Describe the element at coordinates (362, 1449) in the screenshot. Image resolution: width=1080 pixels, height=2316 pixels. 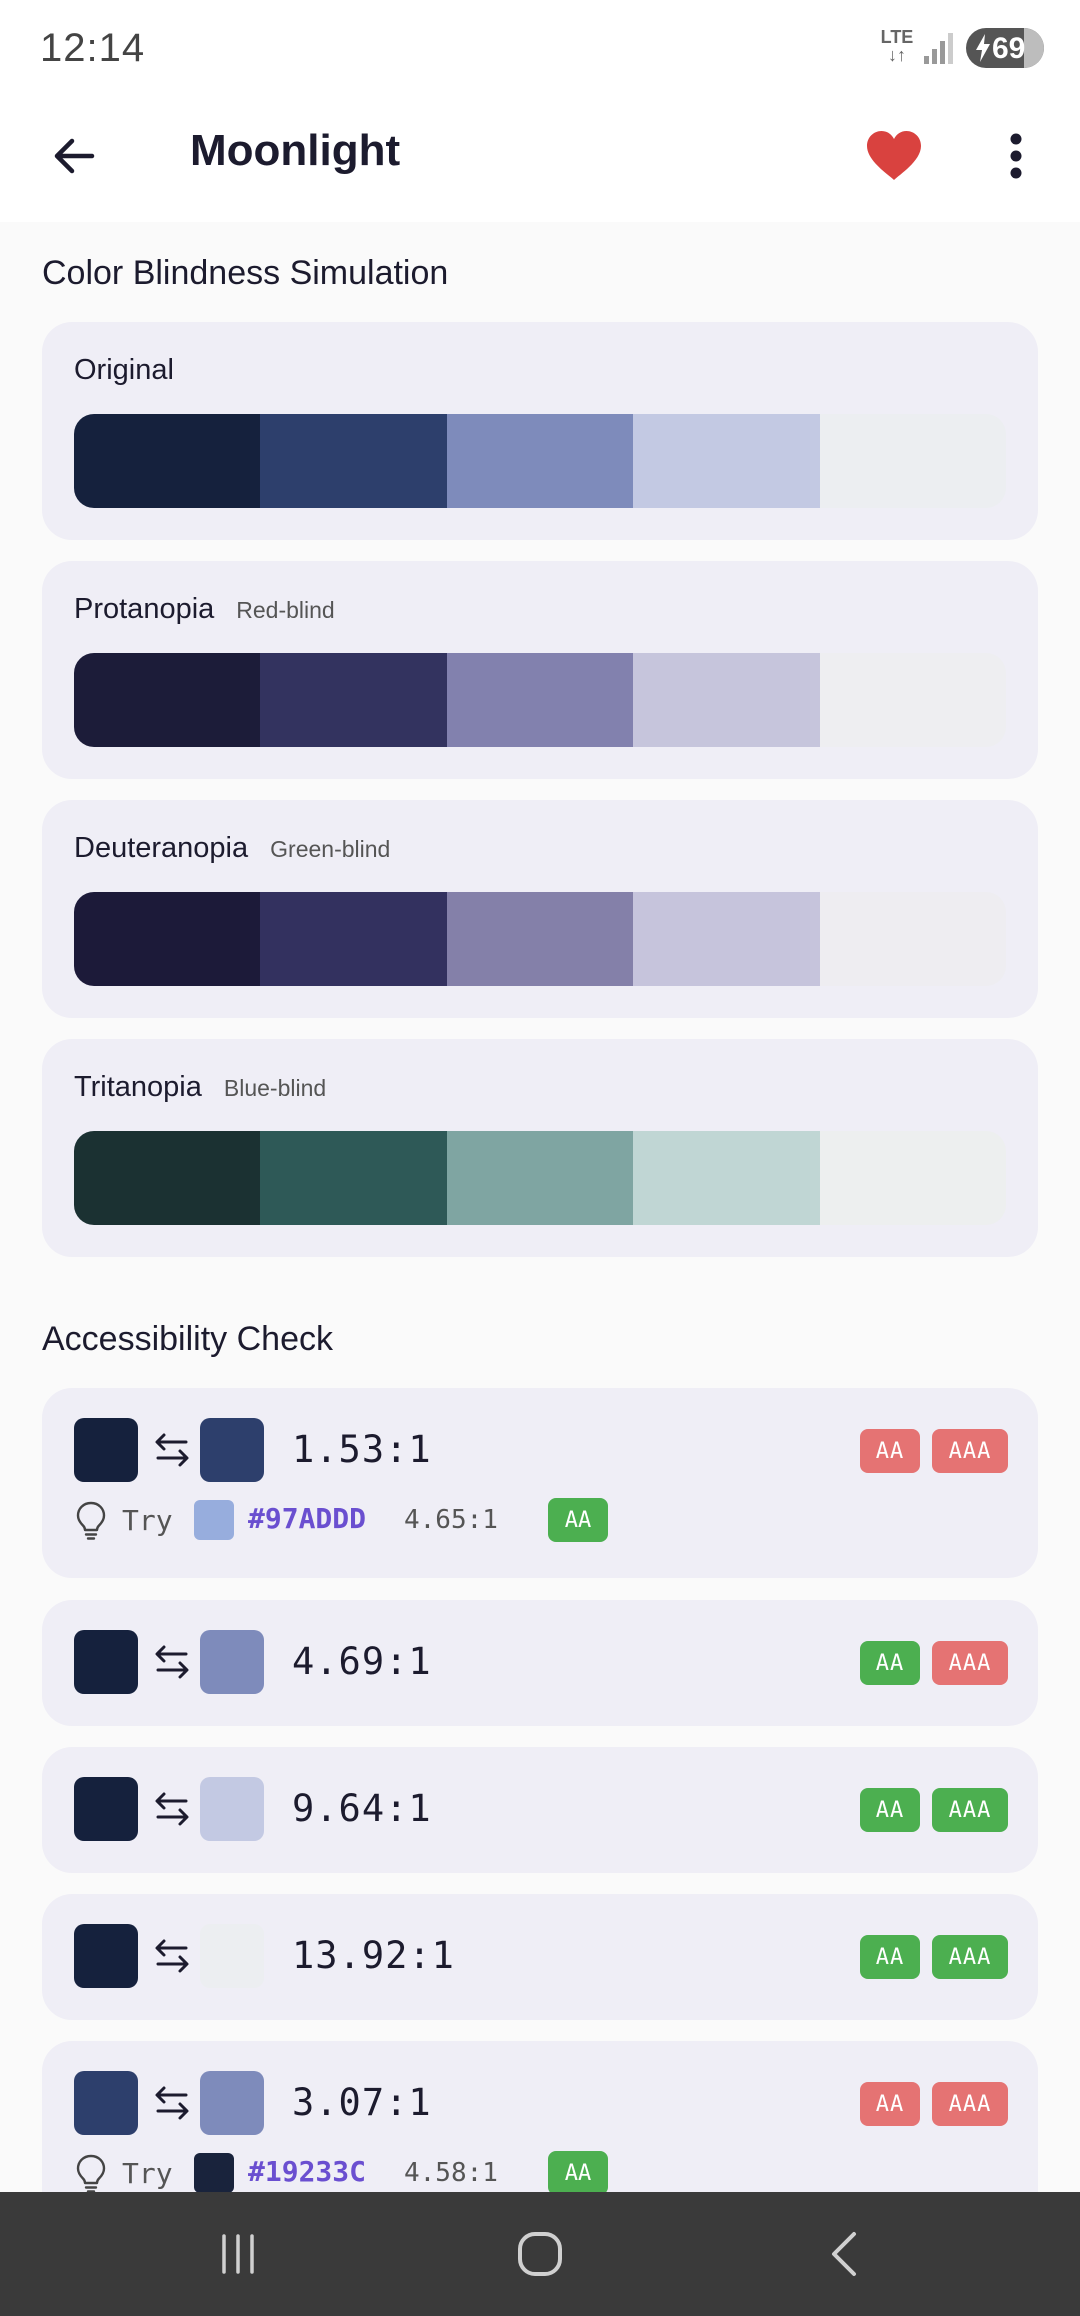
I see `contrast-ratio: 1.53:1` at that location.